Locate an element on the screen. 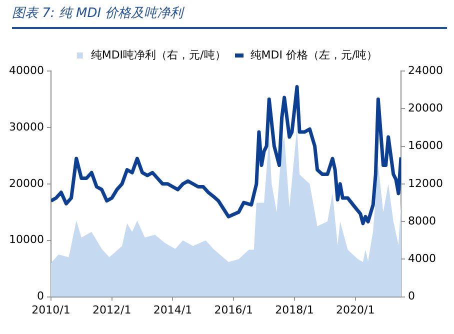 The width and height of the screenshot is (454, 334). x-tick-label: 2014/1 is located at coordinates (172, 309).